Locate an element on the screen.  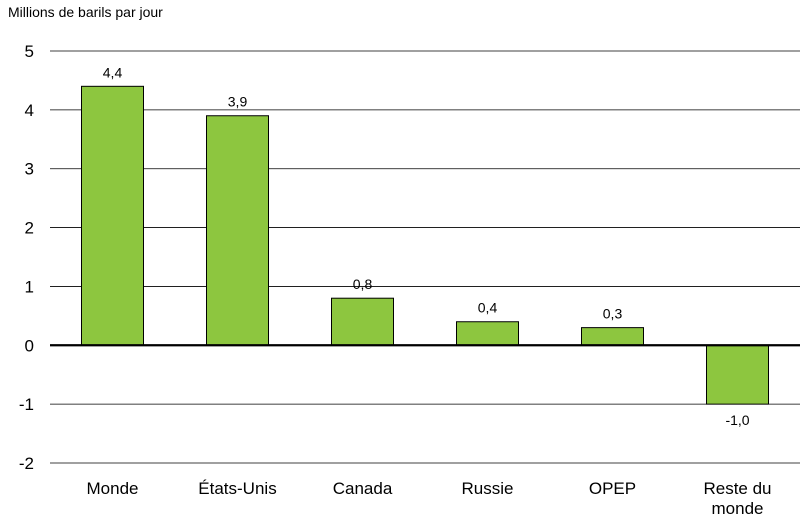
x-tick-label: Reste du monde is located at coordinates (737, 498).